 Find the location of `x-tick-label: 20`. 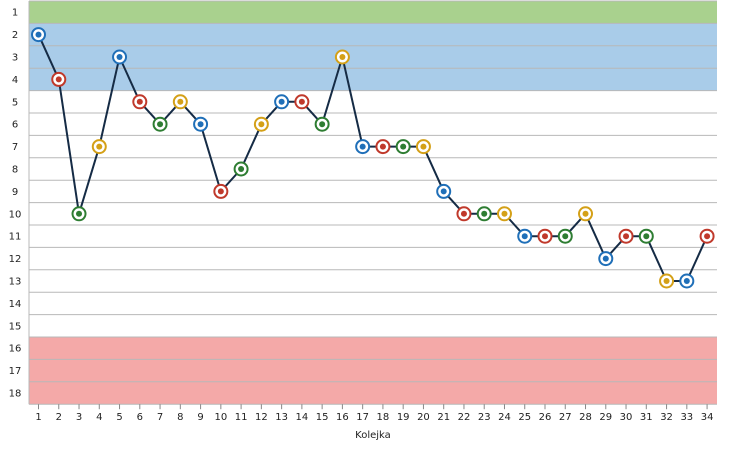

x-tick-label: 20 is located at coordinates (423, 417).